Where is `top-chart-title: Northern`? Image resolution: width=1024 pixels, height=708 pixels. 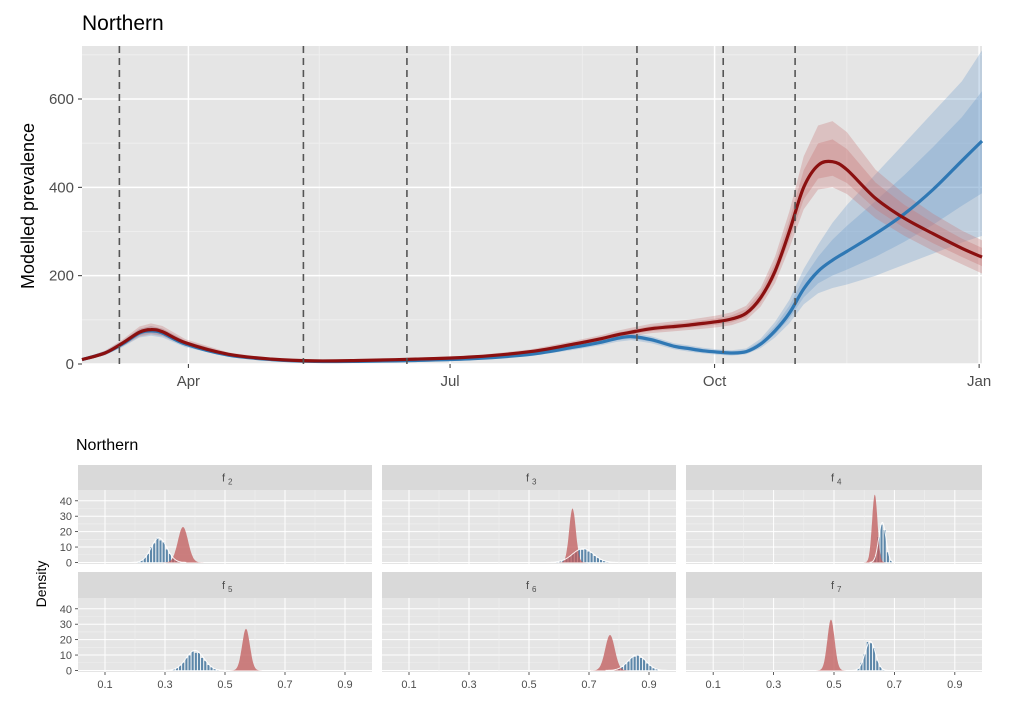 top-chart-title: Northern is located at coordinates (123, 23).